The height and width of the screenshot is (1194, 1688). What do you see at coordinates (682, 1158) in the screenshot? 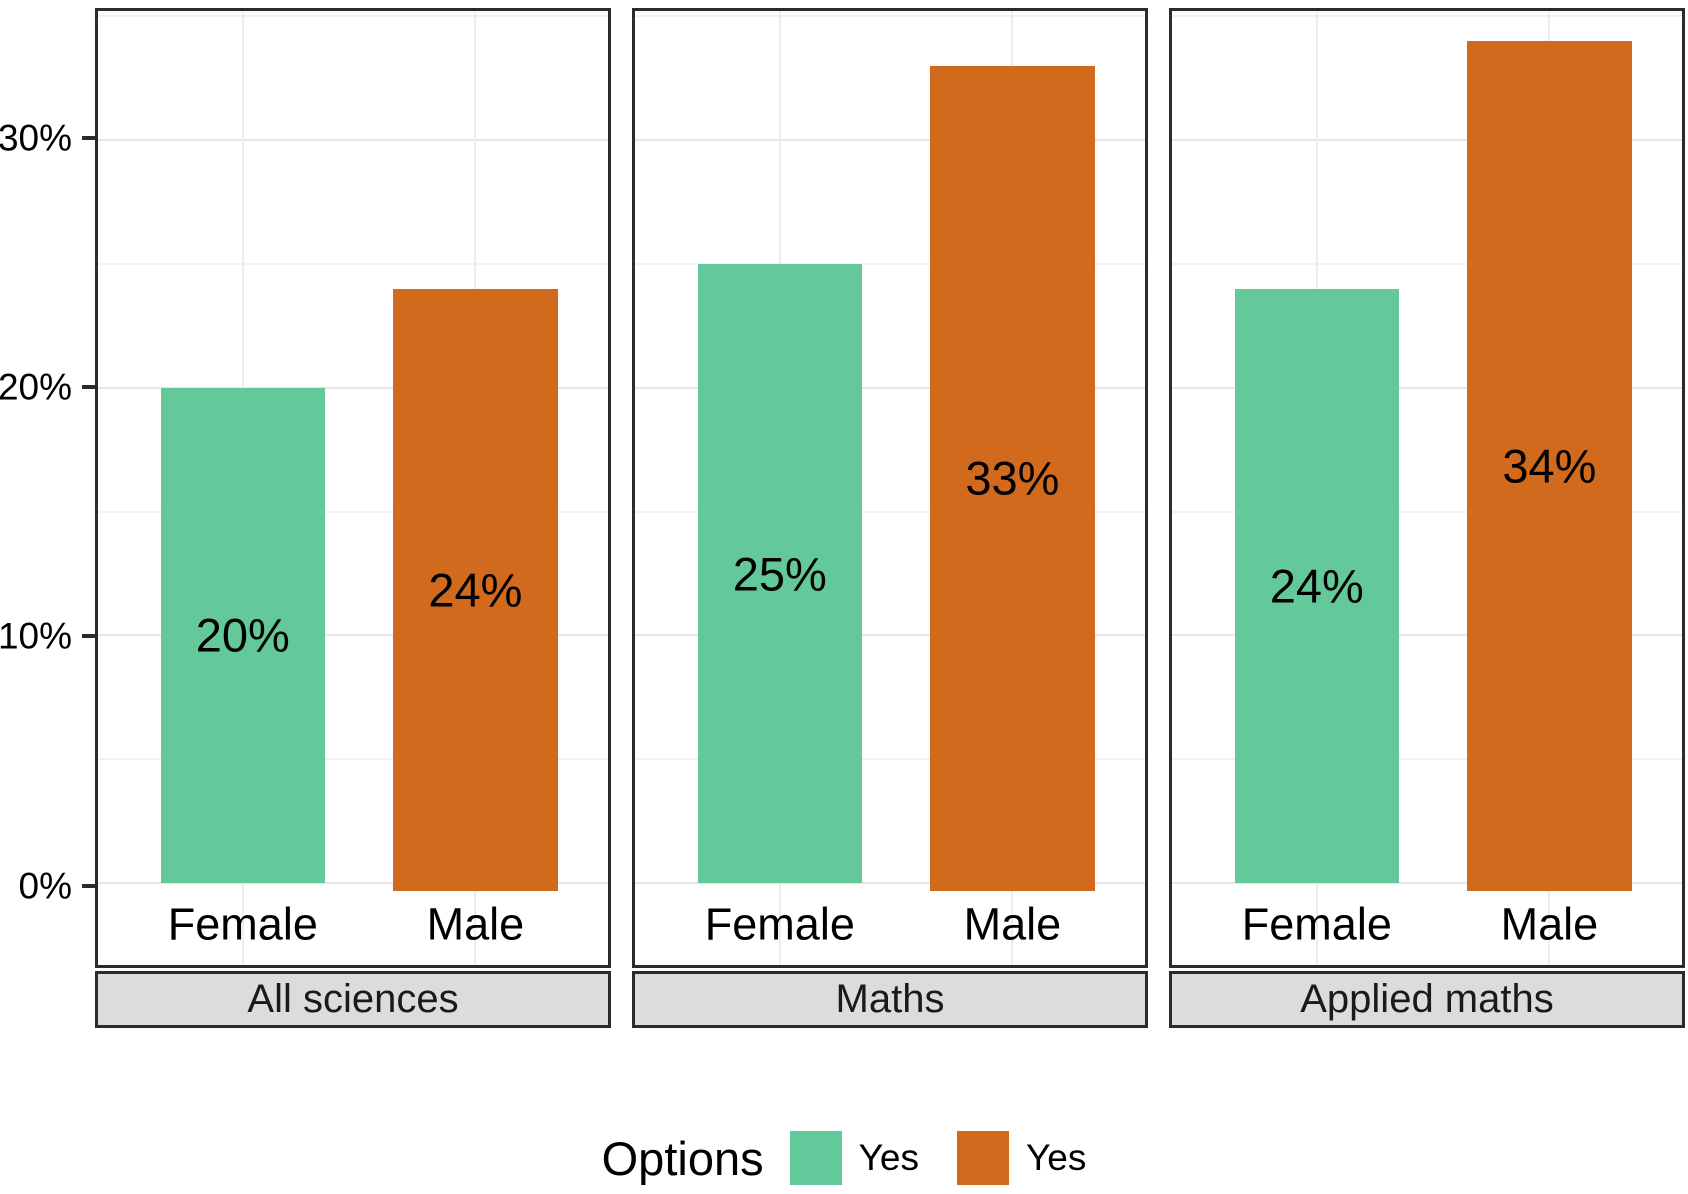
I see `legend-title: Options` at bounding box center [682, 1158].